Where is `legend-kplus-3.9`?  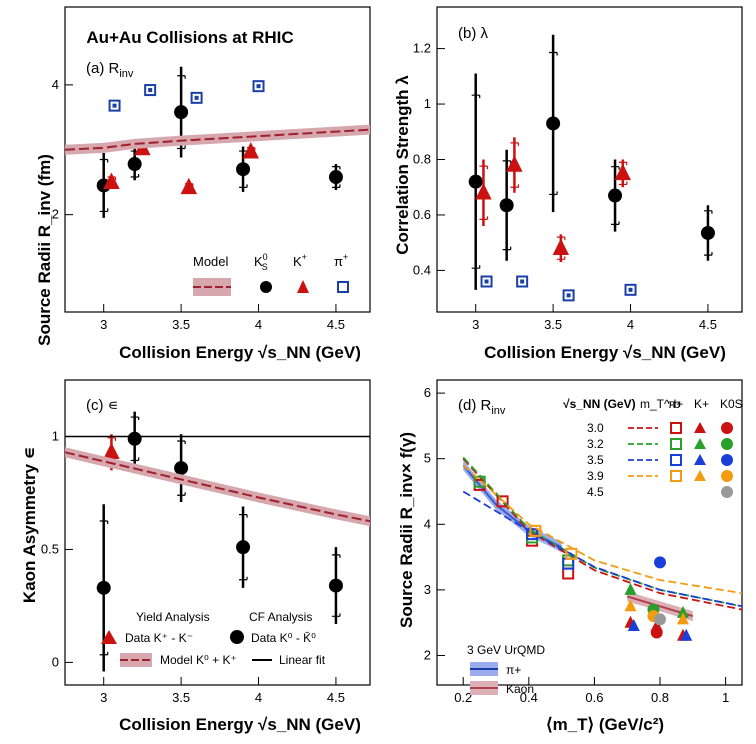 legend-kplus-3.9 is located at coordinates (700, 475).